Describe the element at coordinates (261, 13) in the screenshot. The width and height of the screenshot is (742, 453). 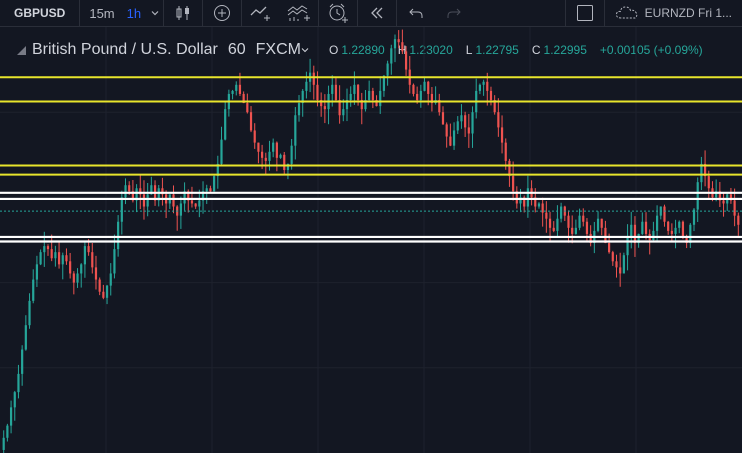
I see `compare-icon` at that location.